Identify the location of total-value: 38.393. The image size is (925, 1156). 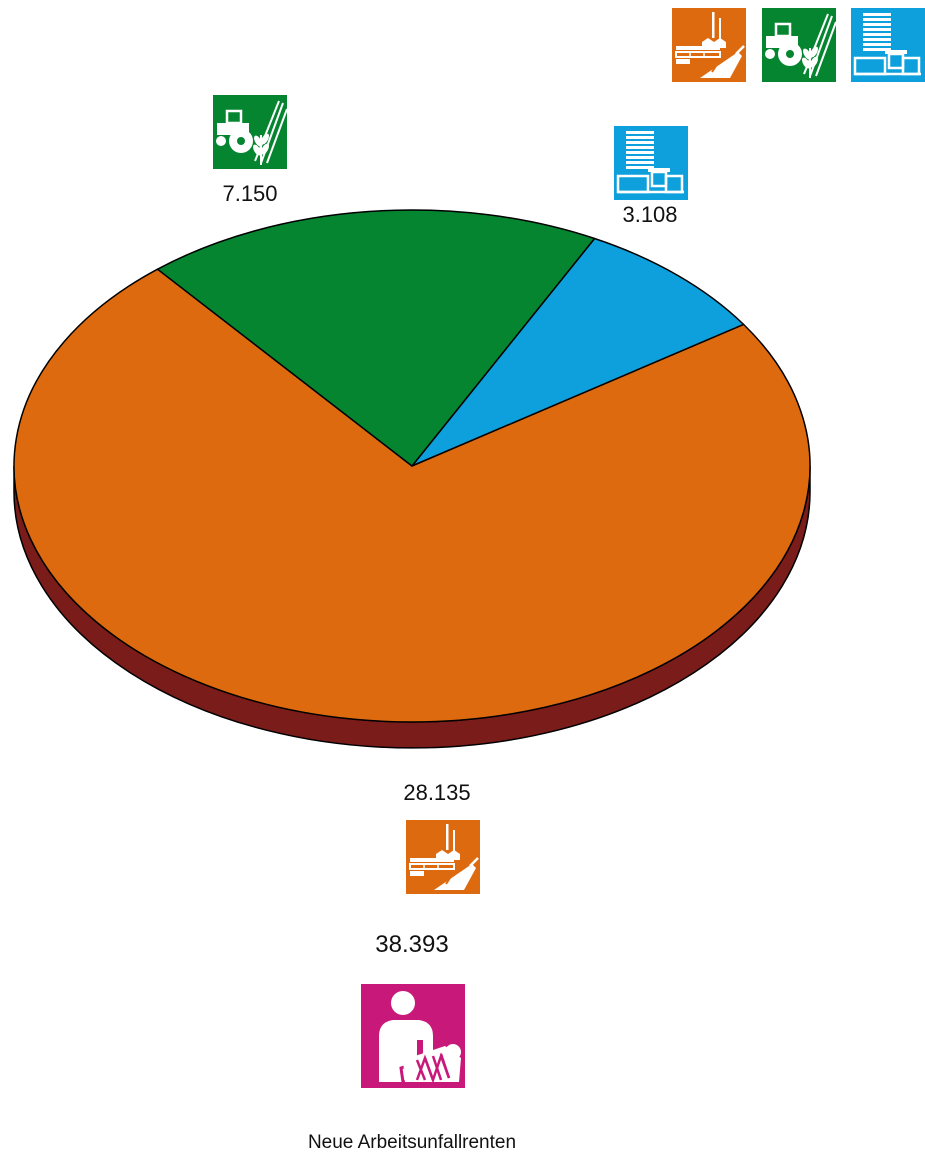
(411, 944).